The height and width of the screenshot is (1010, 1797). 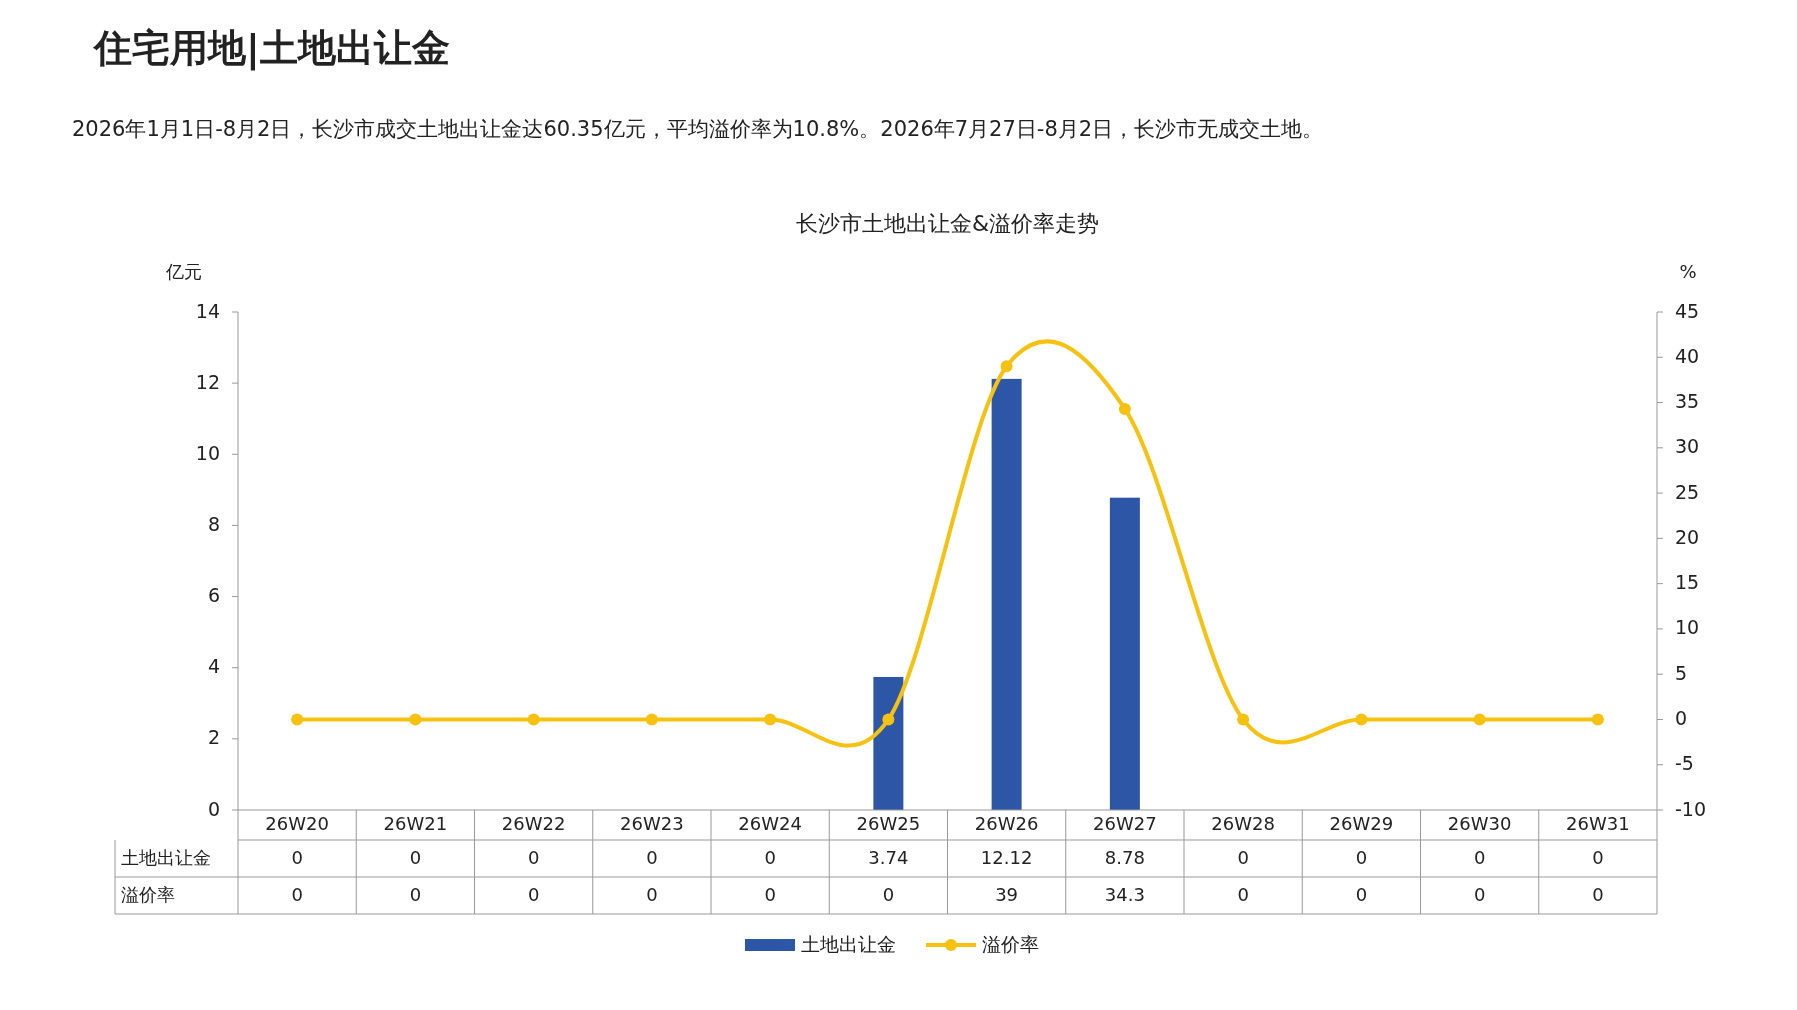 I want to click on y2-tick-label: 5, so click(x=1681, y=672).